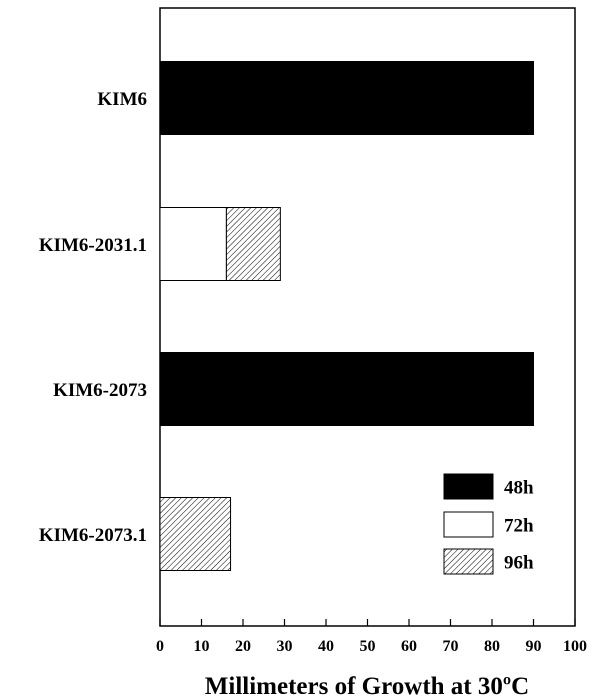 This screenshot has height=700, width=592. I want to click on bar-kim6-2073-48h, so click(346, 389).